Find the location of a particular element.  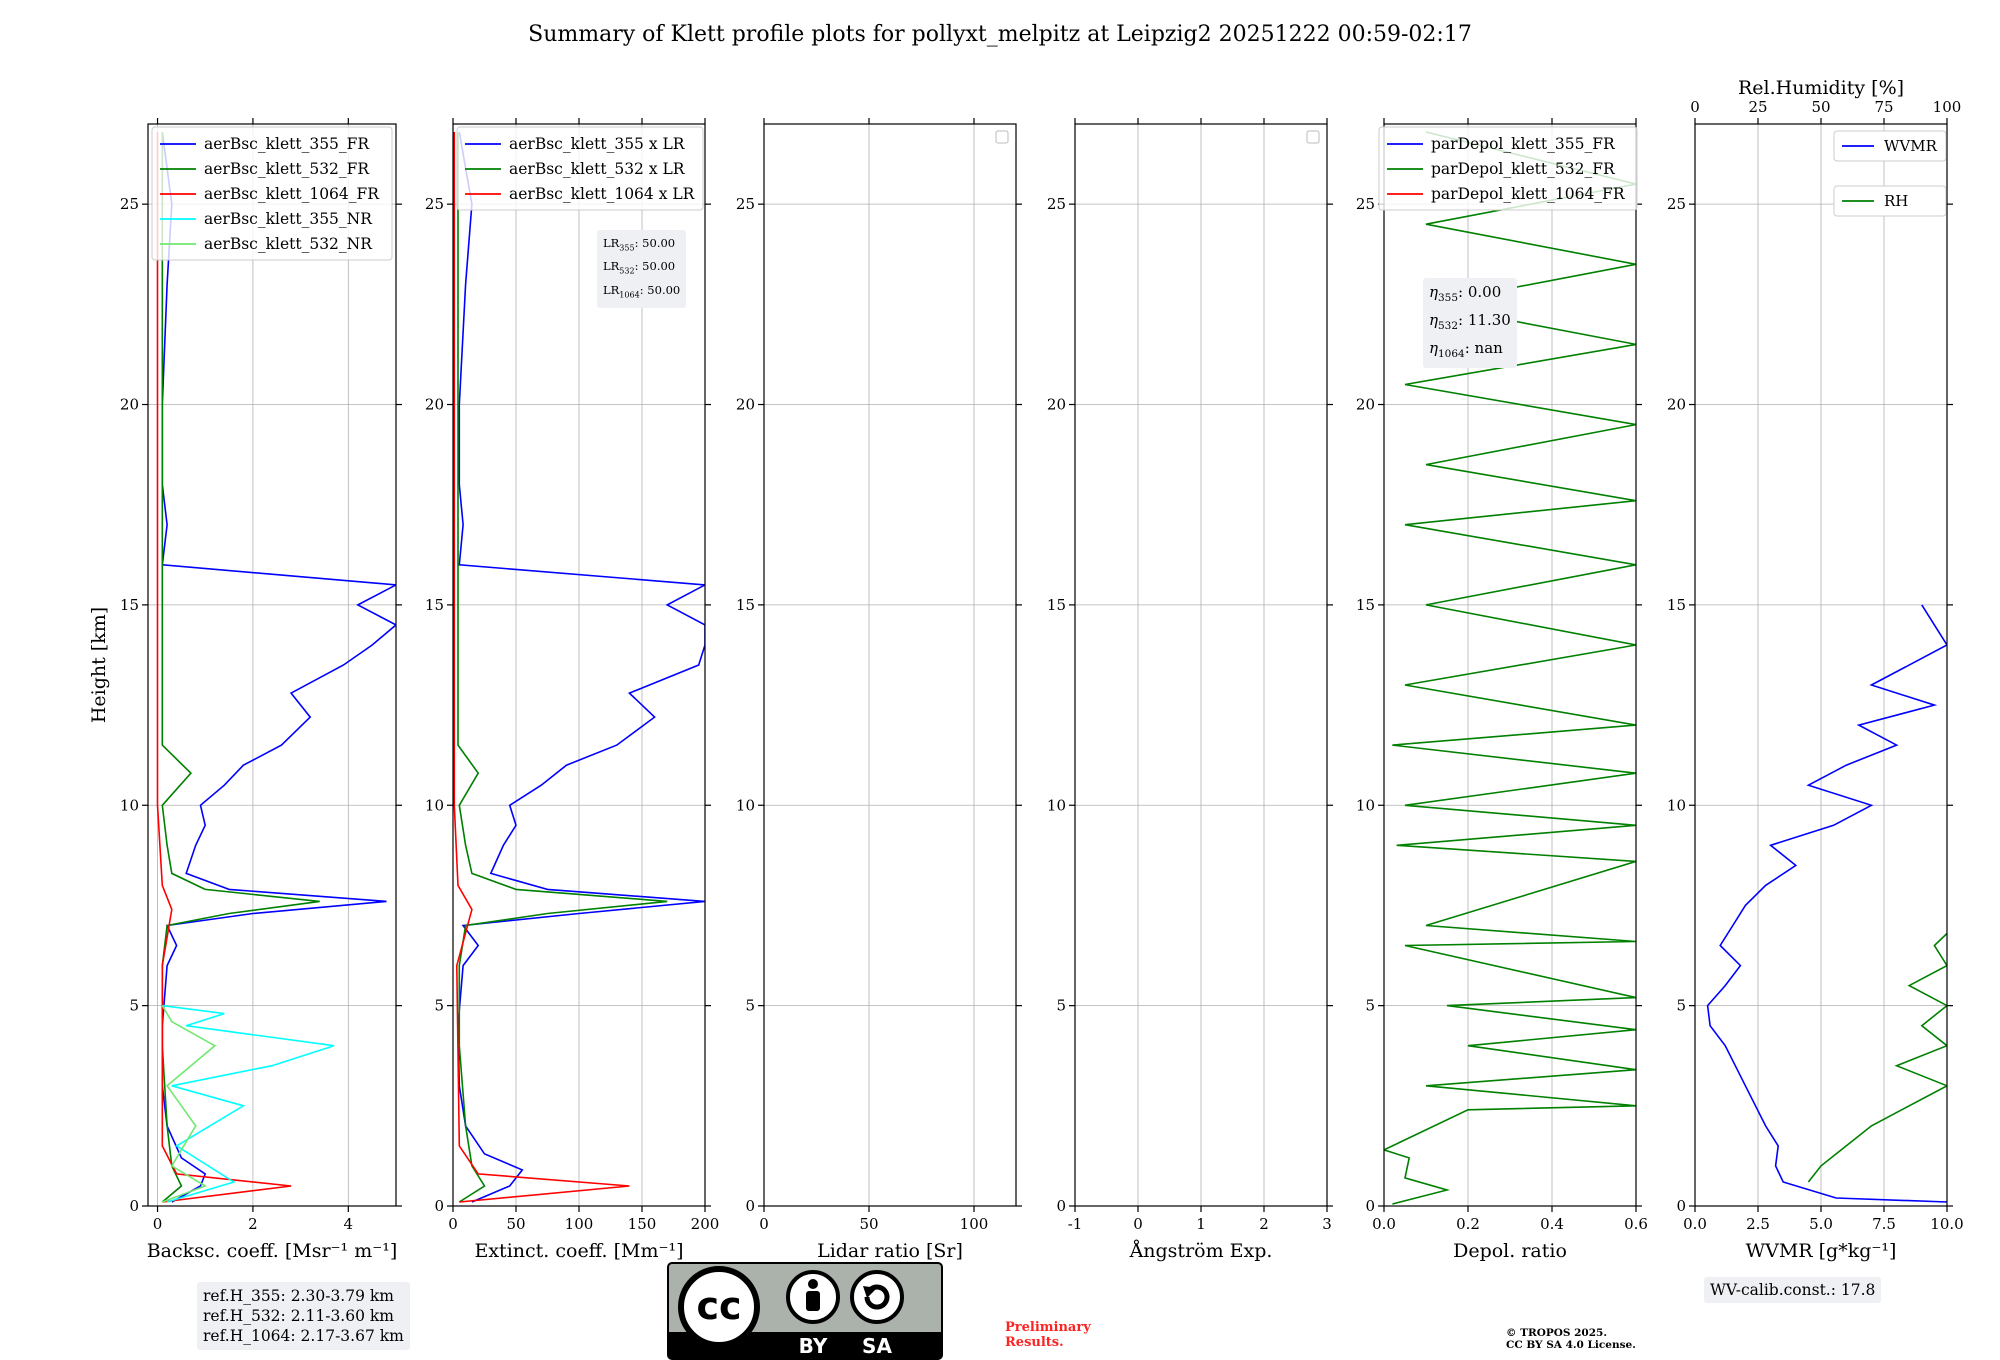

x-tick-label: 0.2 is located at coordinates (1468, 1224).